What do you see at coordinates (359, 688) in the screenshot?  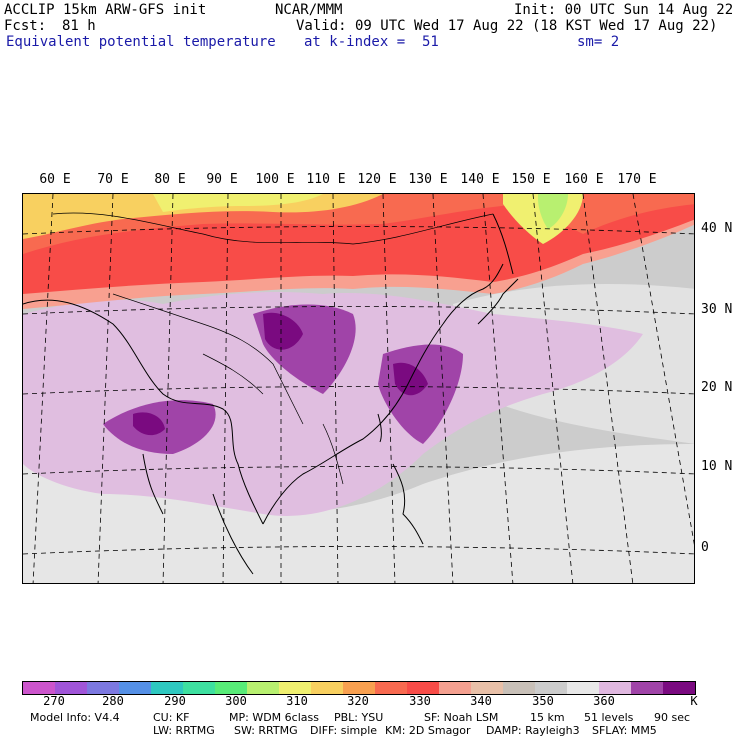 I see `colorbar` at bounding box center [359, 688].